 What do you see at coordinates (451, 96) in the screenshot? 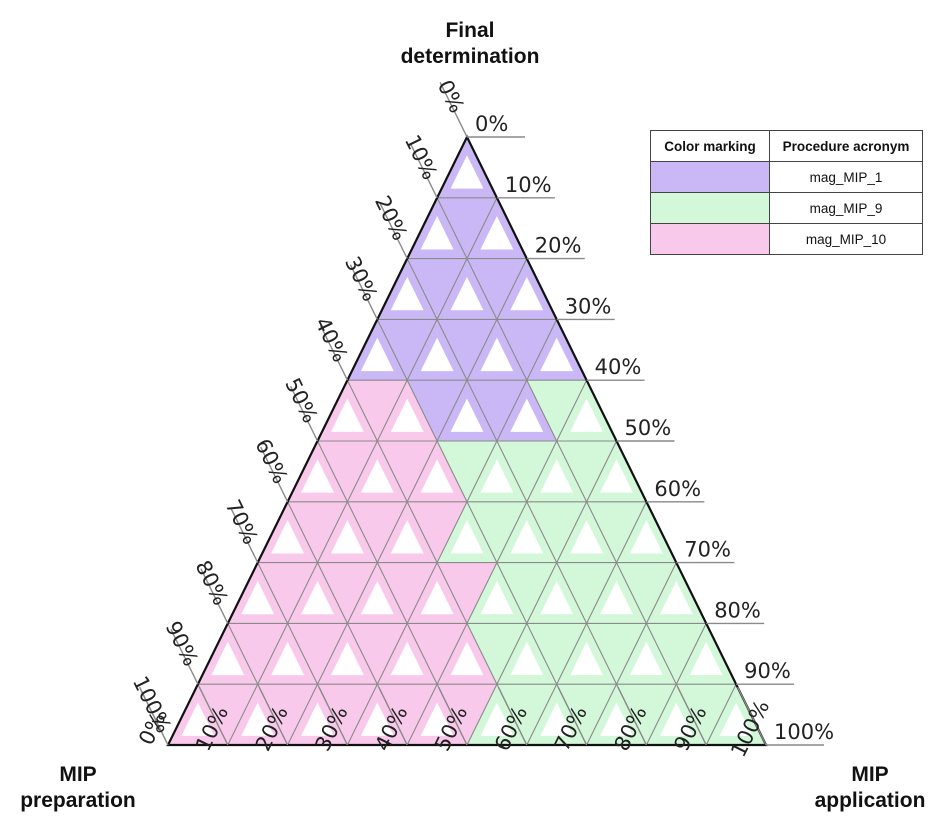
I see `left-tick-label: 0%` at bounding box center [451, 96].